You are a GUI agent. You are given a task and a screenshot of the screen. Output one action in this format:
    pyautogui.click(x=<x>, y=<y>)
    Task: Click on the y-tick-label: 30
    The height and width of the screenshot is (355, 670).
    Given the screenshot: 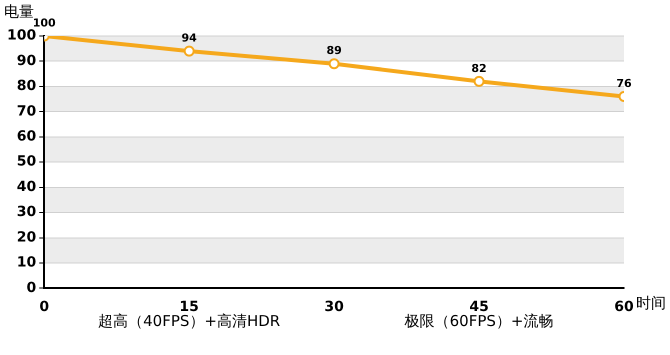 What is the action you would take?
    pyautogui.click(x=26, y=212)
    